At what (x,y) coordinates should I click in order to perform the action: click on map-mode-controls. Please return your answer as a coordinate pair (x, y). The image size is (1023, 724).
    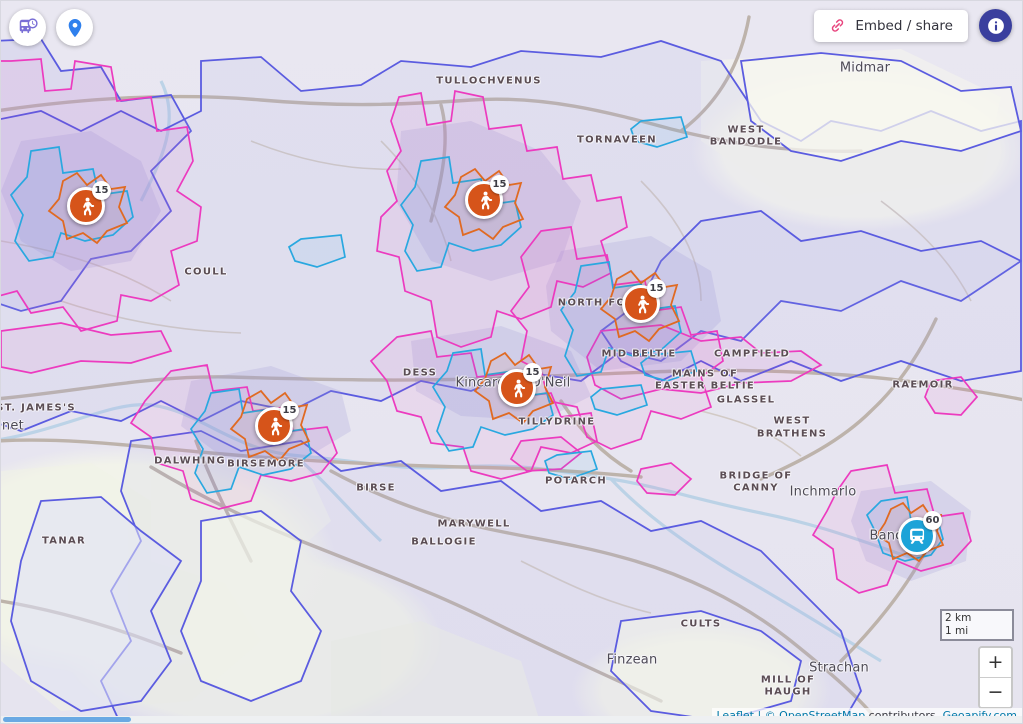
    Looking at the image, I should click on (51, 27).